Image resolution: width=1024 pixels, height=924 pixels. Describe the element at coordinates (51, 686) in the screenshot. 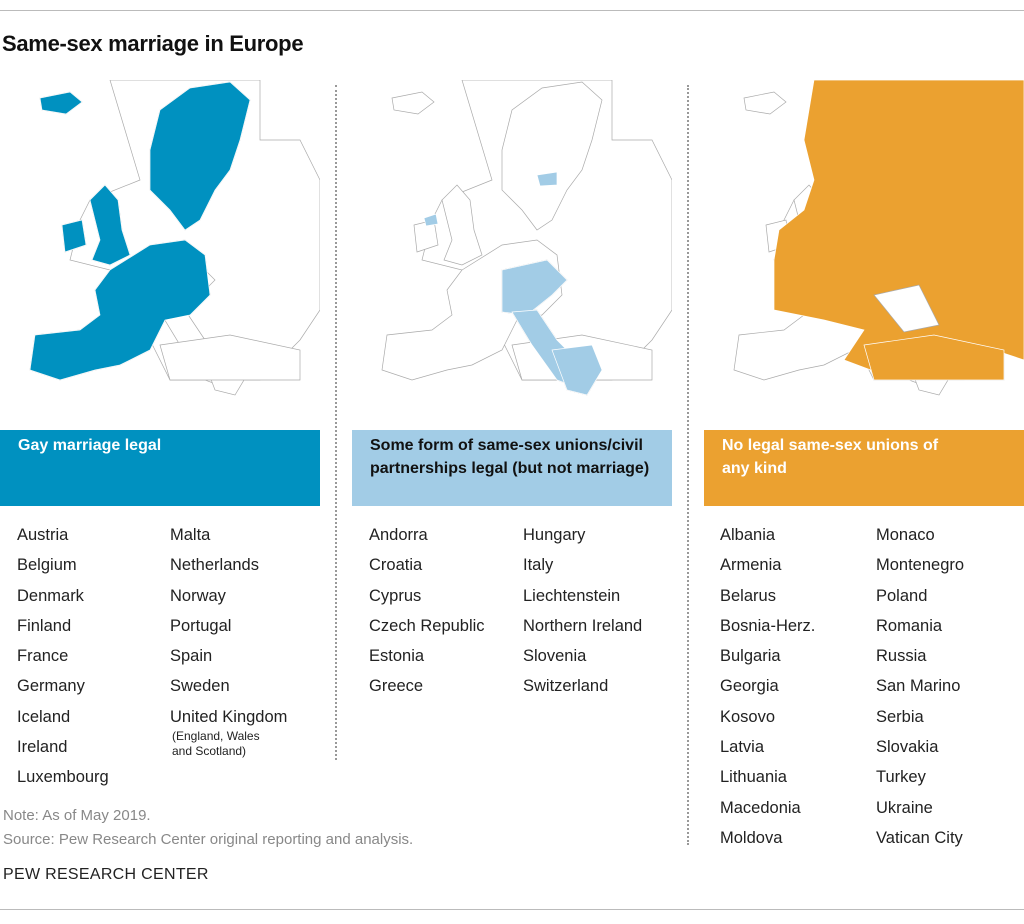

I see `country-name: Germany` at that location.